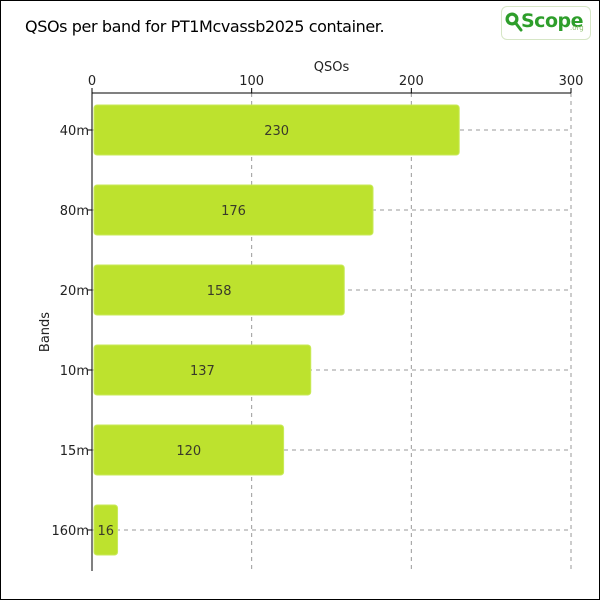 Image resolution: width=600 pixels, height=600 pixels. I want to click on bar-value-label: 158, so click(219, 291).